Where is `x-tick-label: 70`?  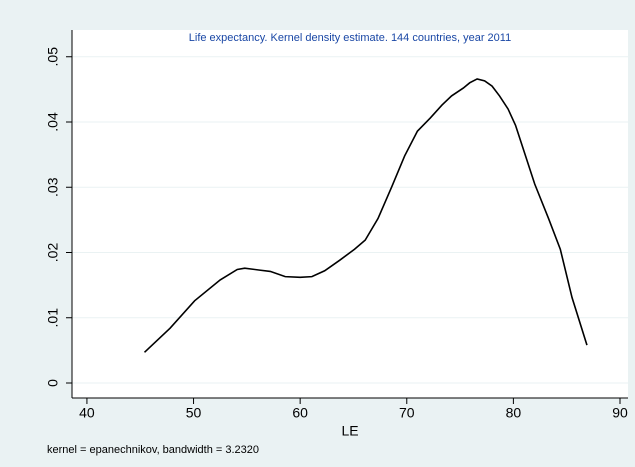
x-tick-label: 70 is located at coordinates (407, 413).